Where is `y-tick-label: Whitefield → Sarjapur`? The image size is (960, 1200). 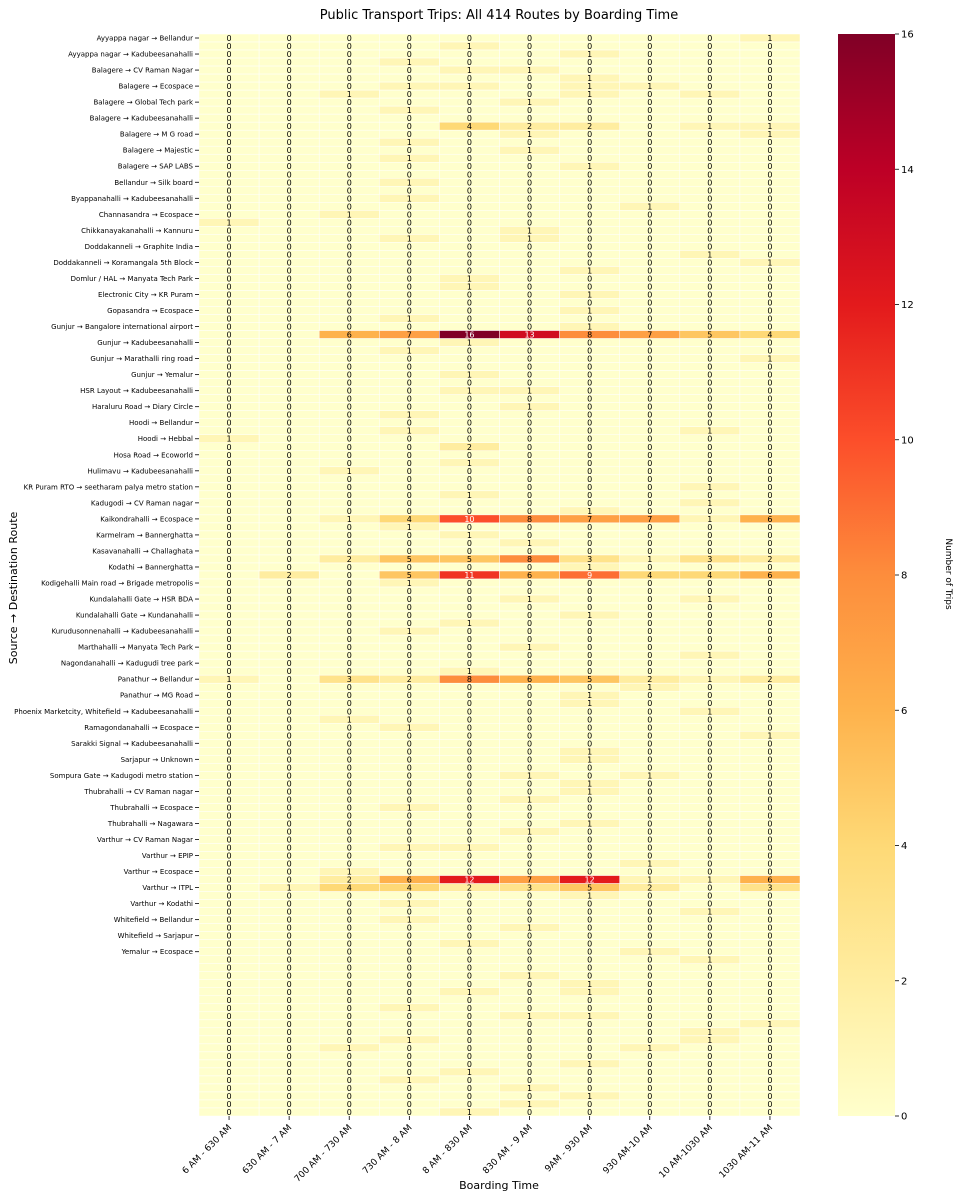
y-tick-label: Whitefield → Sarjapur is located at coordinates (155, 936).